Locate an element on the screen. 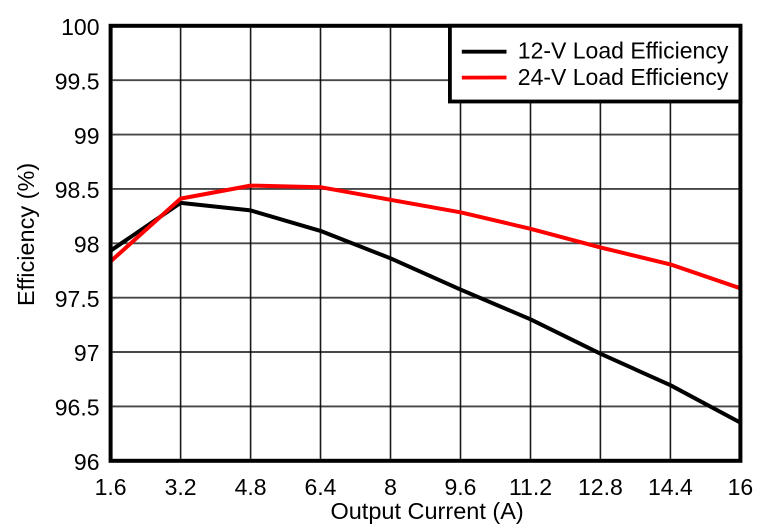 The image size is (760, 528). svg-text: 16 is located at coordinates (741, 487).